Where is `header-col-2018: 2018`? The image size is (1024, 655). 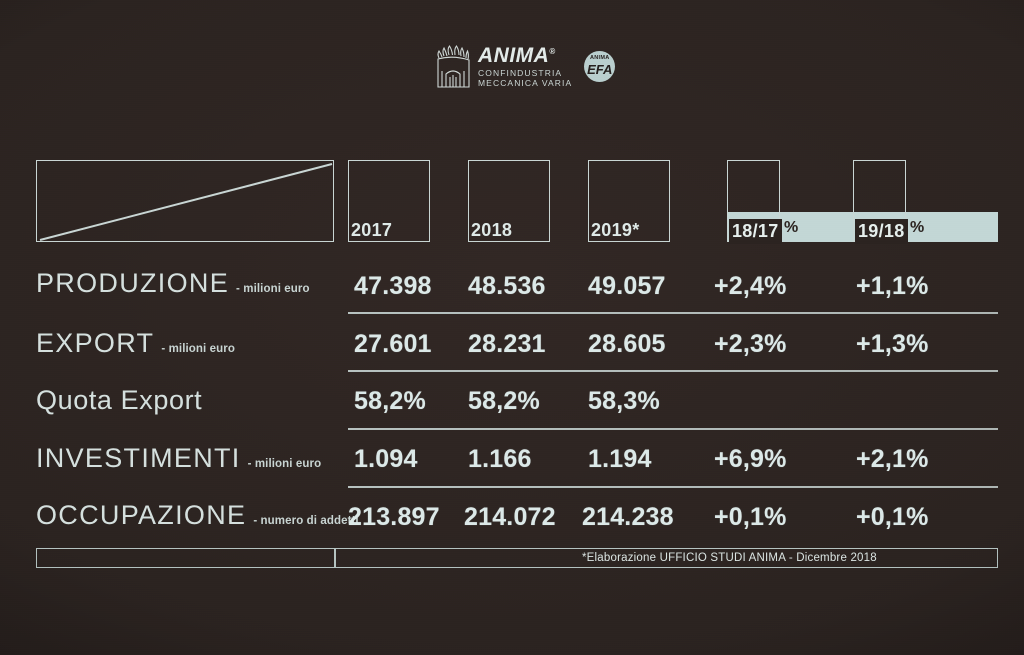 header-col-2018: 2018 is located at coordinates (509, 201).